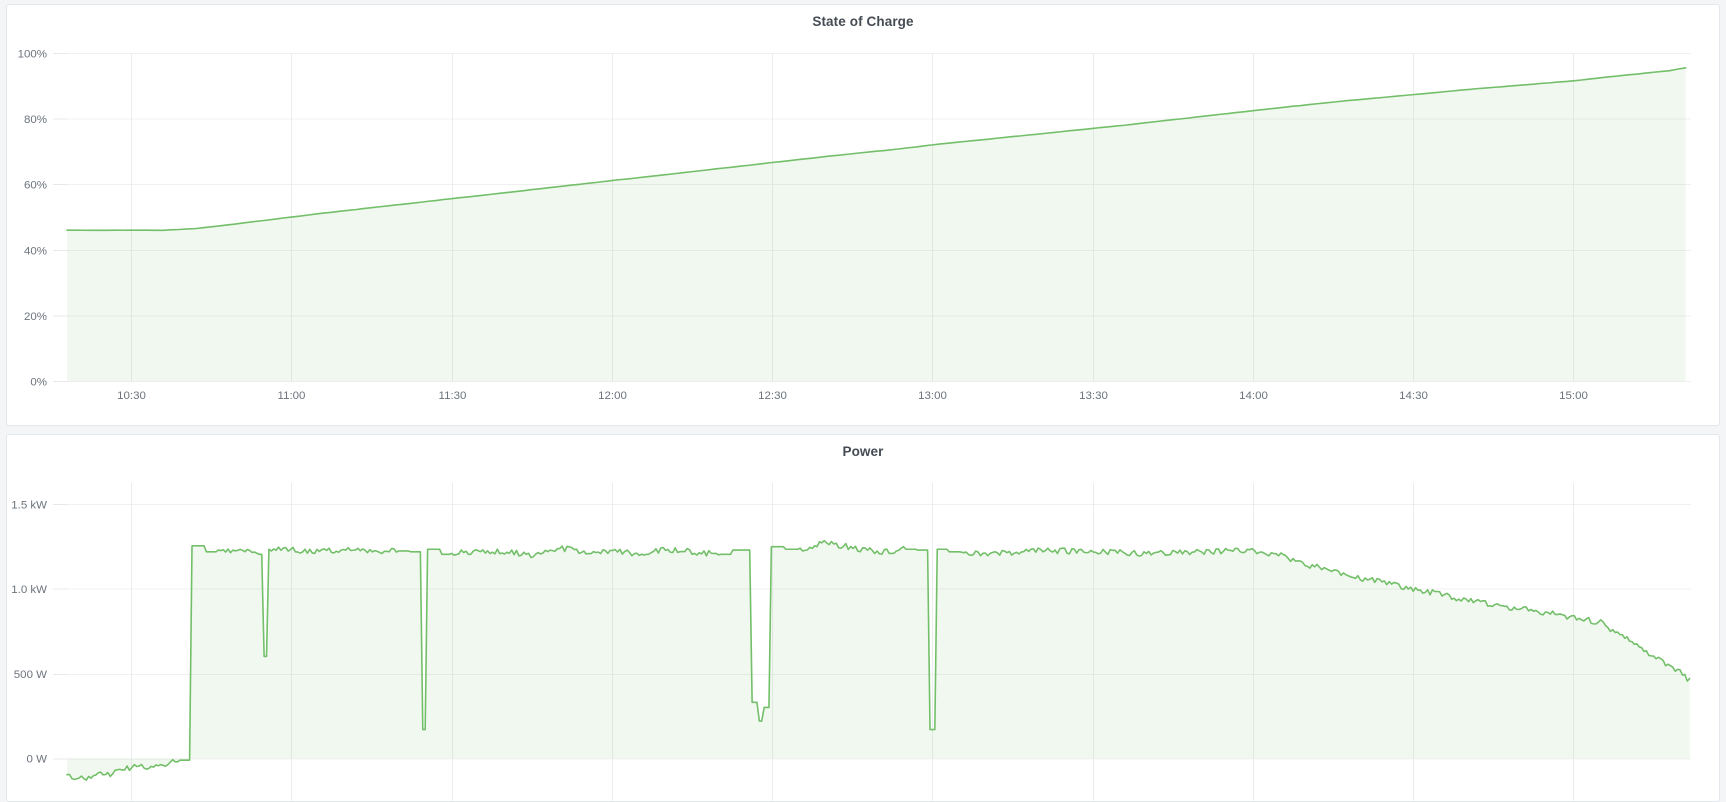  I want to click on x-axis-tick-label: 11:00, so click(292, 396).